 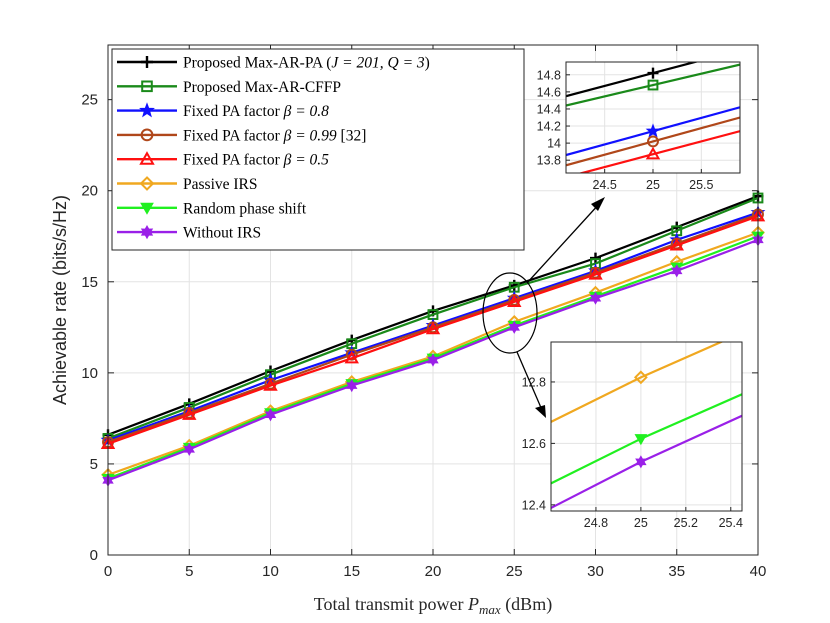 I want to click on legend-label-passive-irs: Passive IRS, so click(x=220, y=184).